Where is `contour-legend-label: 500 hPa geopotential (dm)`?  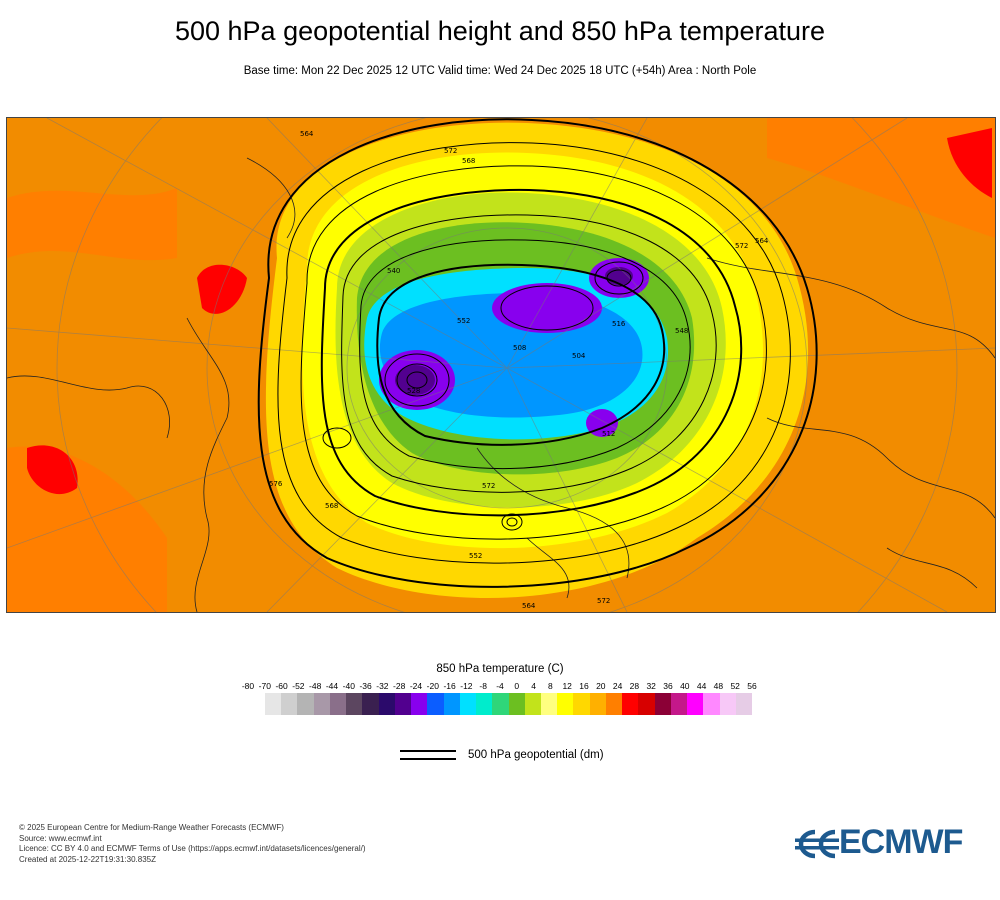
contour-legend-label: 500 hPa geopotential (dm) is located at coordinates (536, 755).